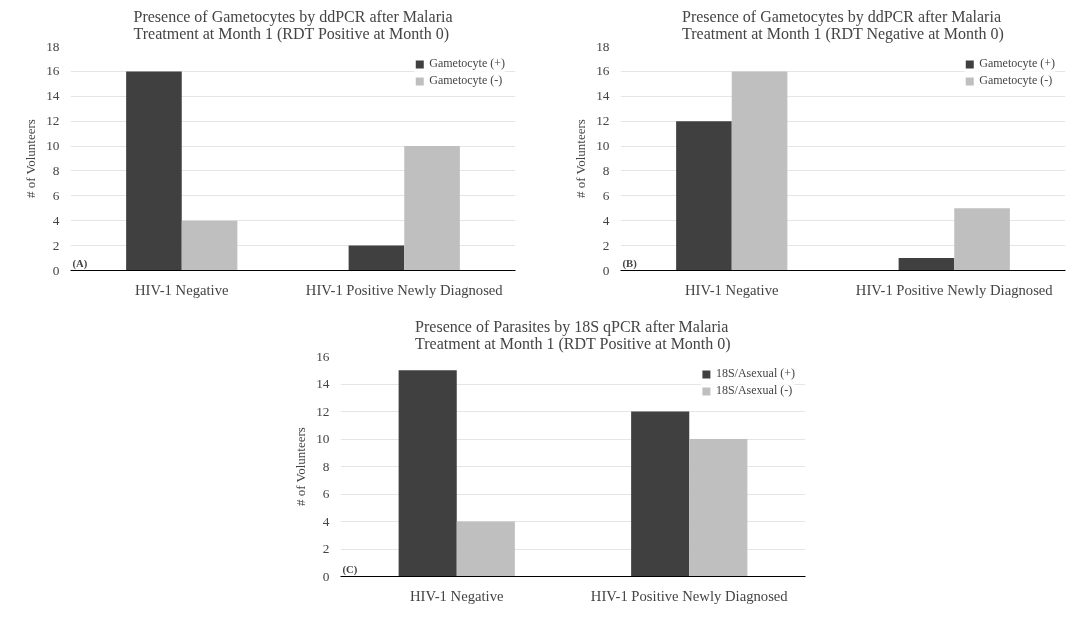 Image resolution: width=1089 pixels, height=624 pixels. What do you see at coordinates (293, 25) in the screenshot?
I see `chart-title: Presence of Gametocytes by ddPCR after Malaria Treatment at Month 1 (RDT Positive at Month 0)` at bounding box center [293, 25].